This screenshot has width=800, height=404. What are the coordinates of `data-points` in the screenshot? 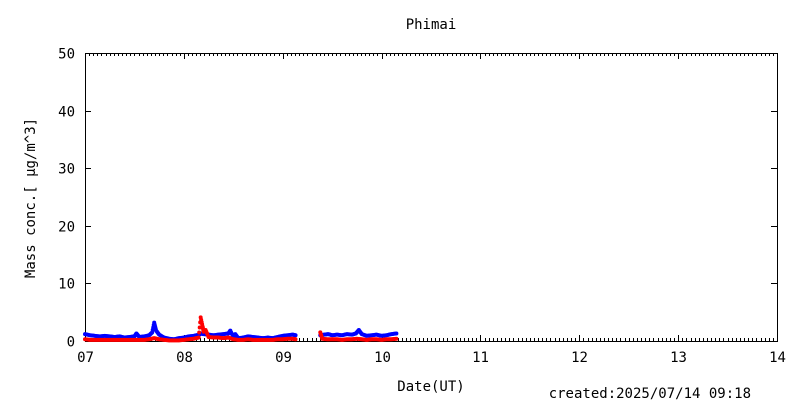 It's located at (241, 329).